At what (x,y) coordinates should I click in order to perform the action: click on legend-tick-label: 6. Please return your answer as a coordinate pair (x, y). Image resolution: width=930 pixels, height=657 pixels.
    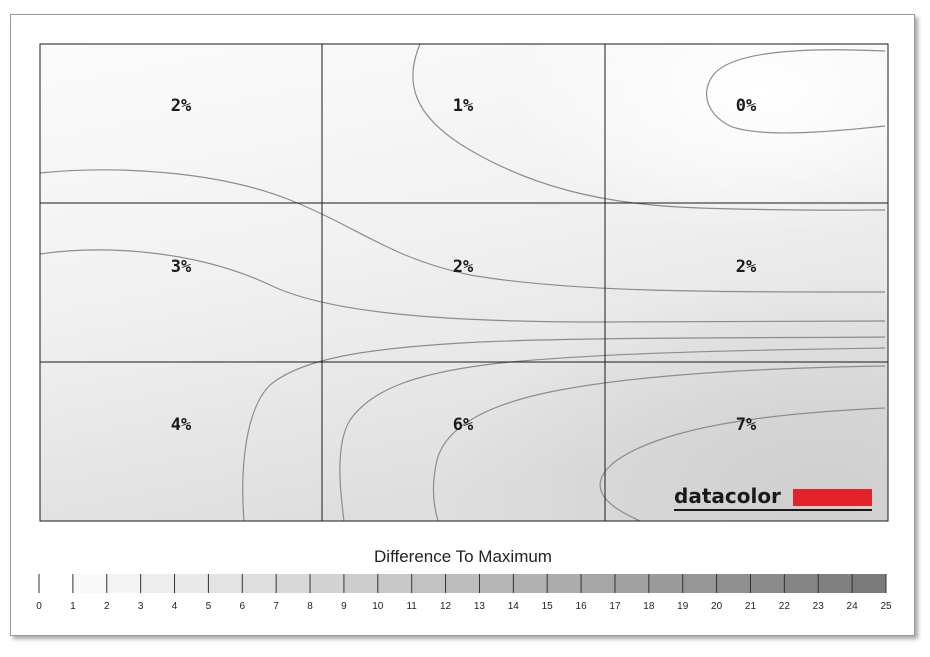
    Looking at the image, I should click on (242, 606).